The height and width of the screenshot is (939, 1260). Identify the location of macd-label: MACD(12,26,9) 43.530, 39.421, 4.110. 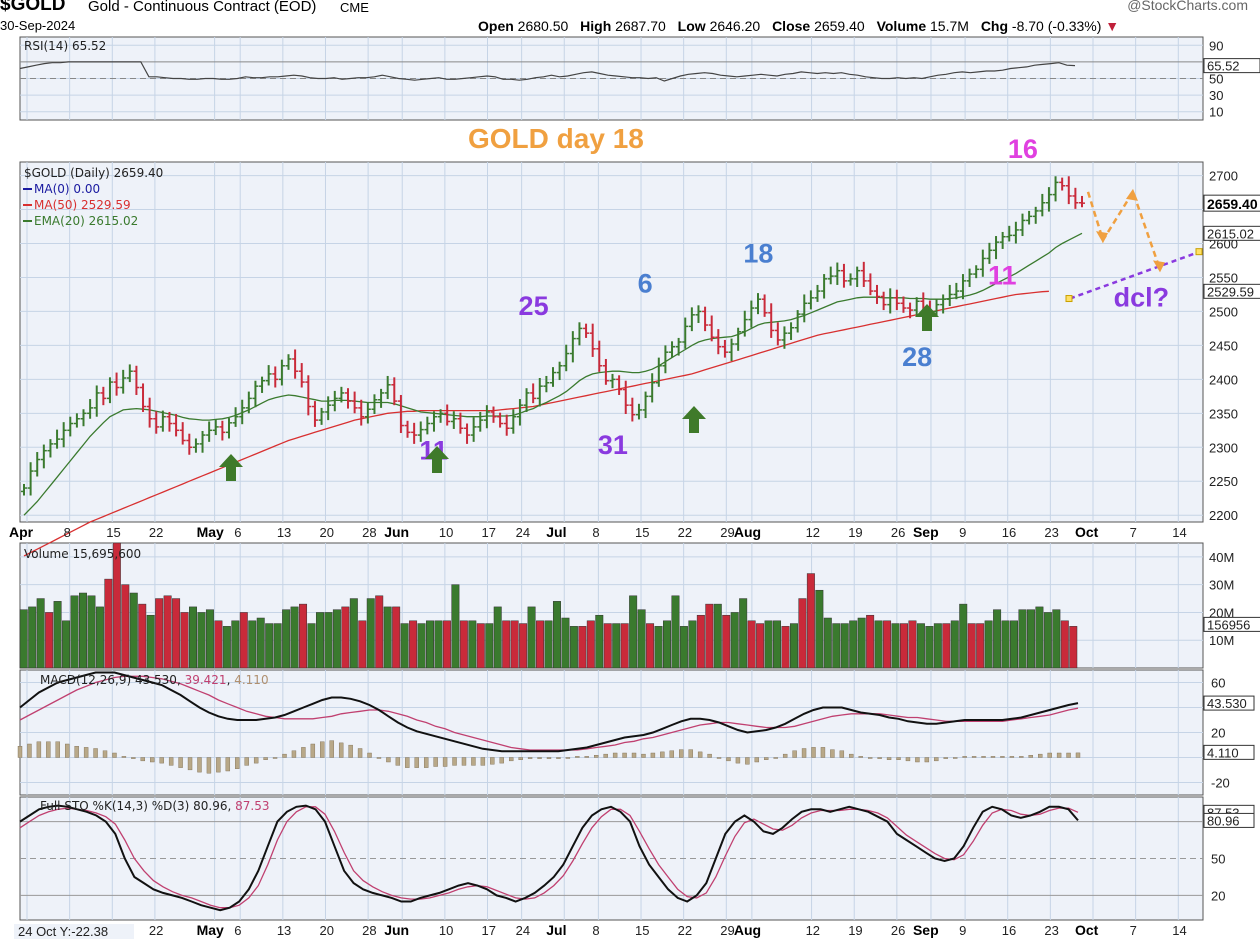
(154, 680).